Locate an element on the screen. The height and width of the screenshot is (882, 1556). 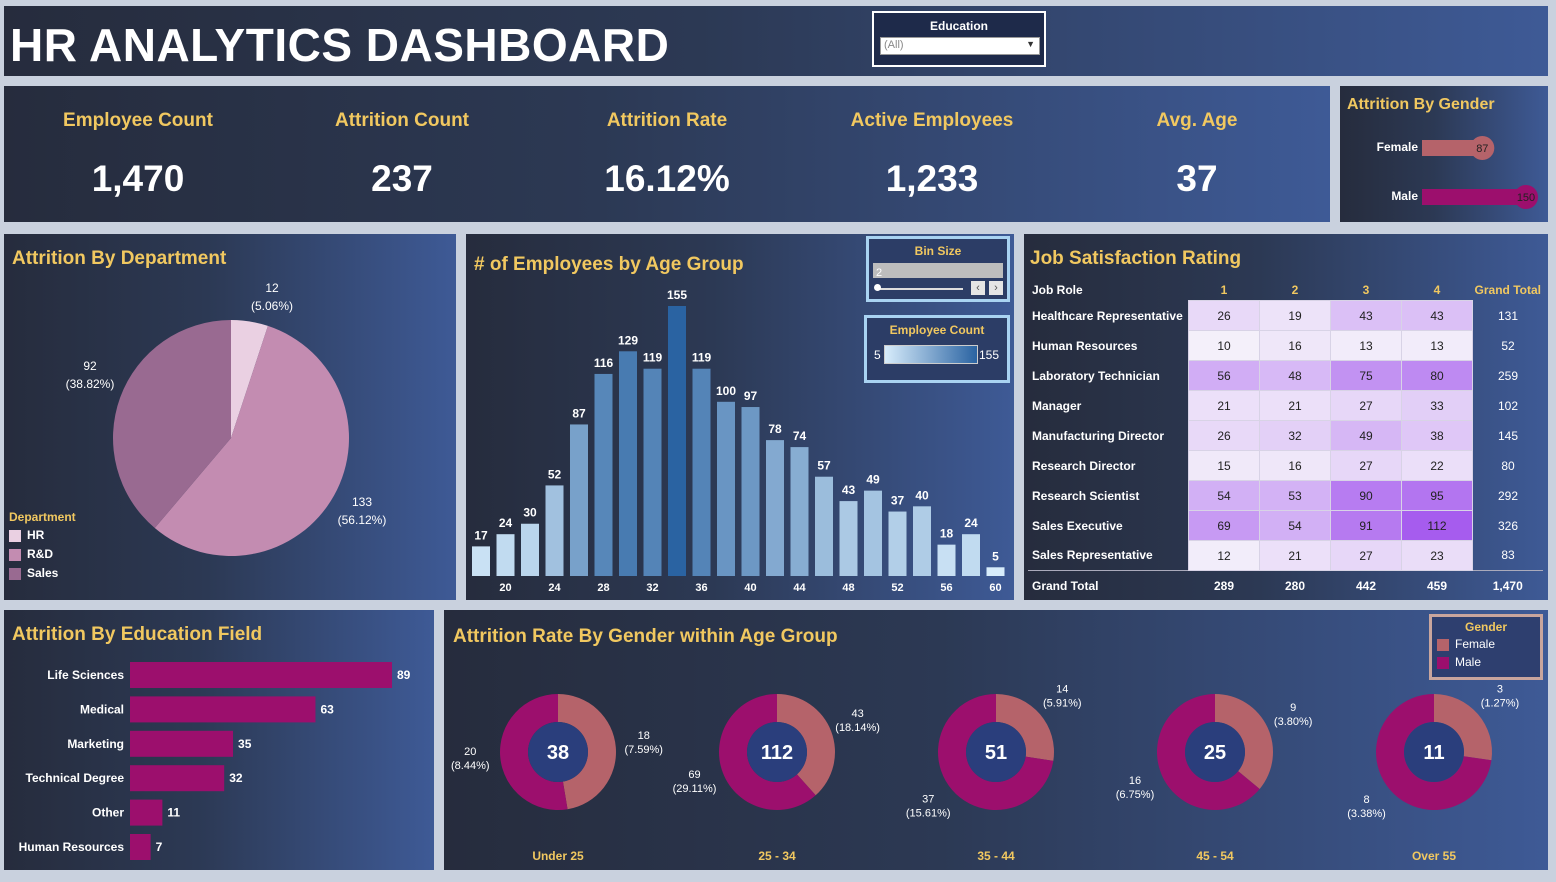
bin-size-slider-handle is located at coordinates (877, 287).